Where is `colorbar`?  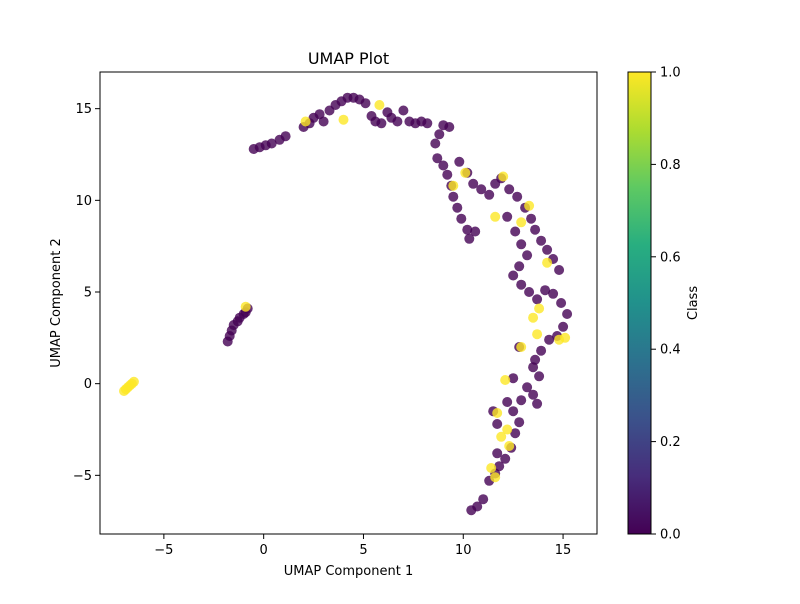 colorbar is located at coordinates (639, 303).